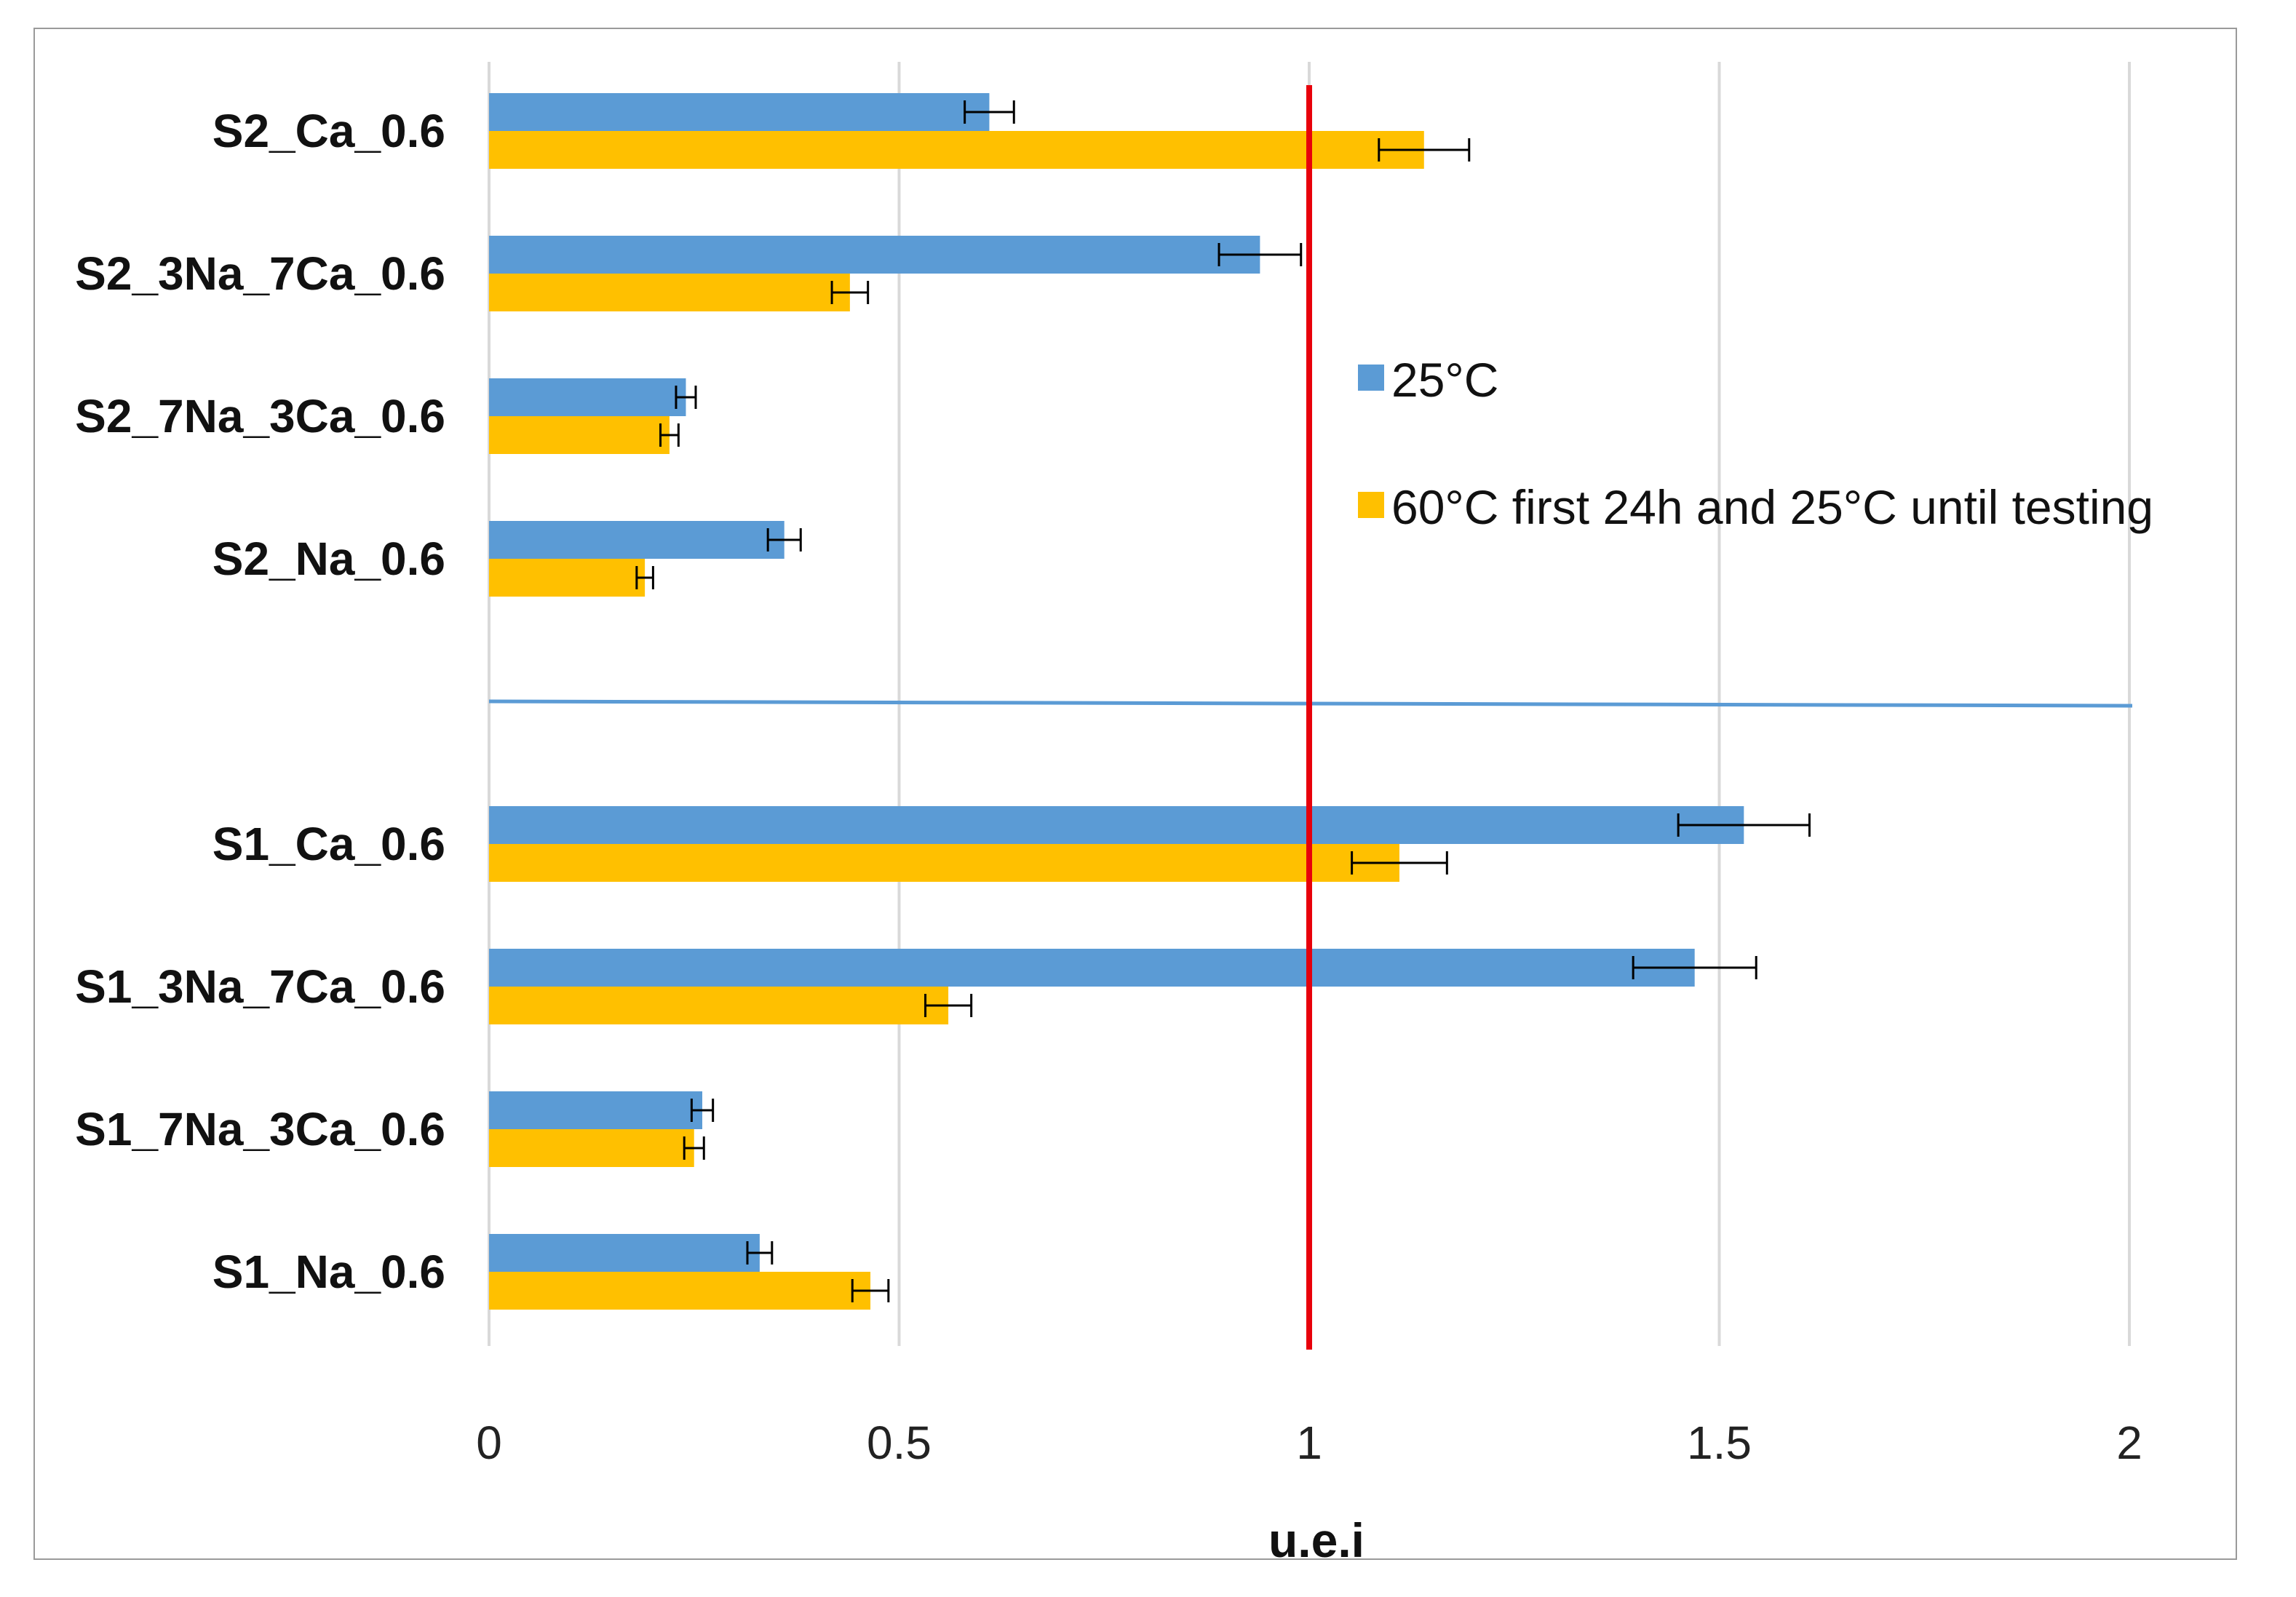 The height and width of the screenshot is (1597, 2296). I want to click on legend-entry: 25°C, so click(1428, 380).